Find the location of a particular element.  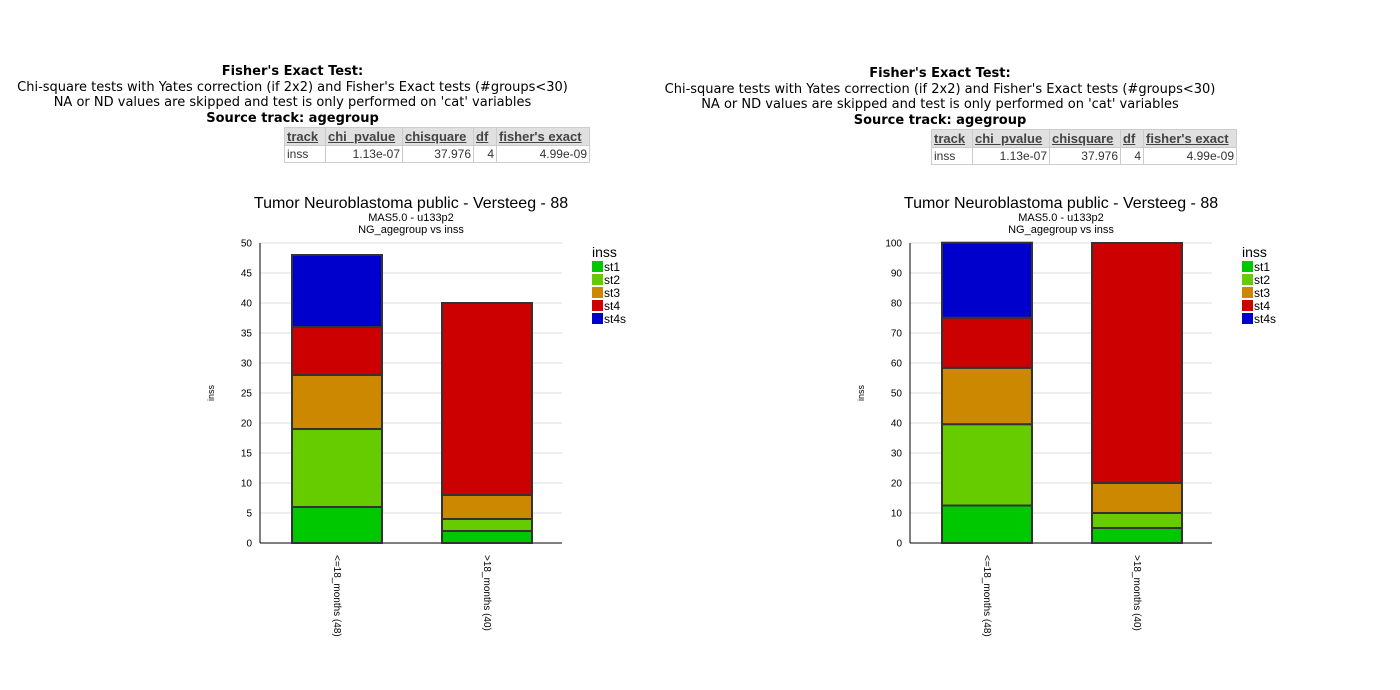

table-row: inss 1.13e-07 37.976 4 4.99e-09 is located at coordinates (1084, 156).